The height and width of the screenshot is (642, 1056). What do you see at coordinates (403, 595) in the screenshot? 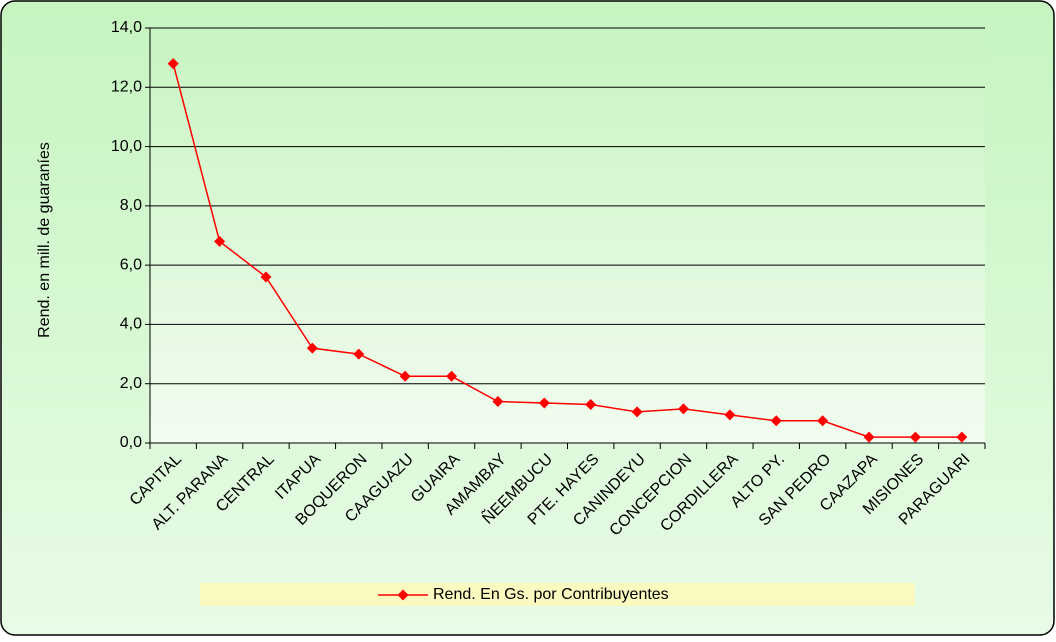
I see `legend-marker` at bounding box center [403, 595].